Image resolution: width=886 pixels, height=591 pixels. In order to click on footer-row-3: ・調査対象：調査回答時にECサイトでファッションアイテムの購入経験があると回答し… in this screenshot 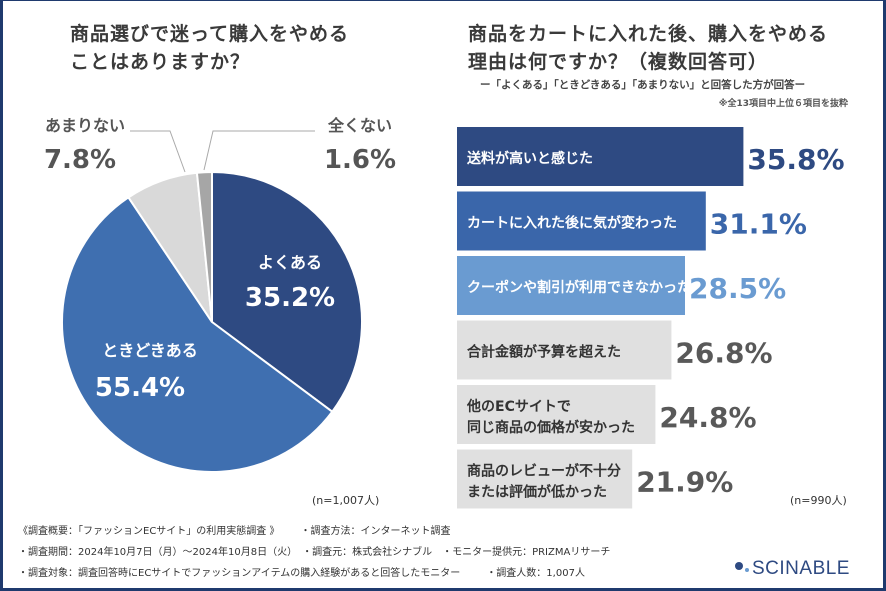, I will do `click(314, 571)`.